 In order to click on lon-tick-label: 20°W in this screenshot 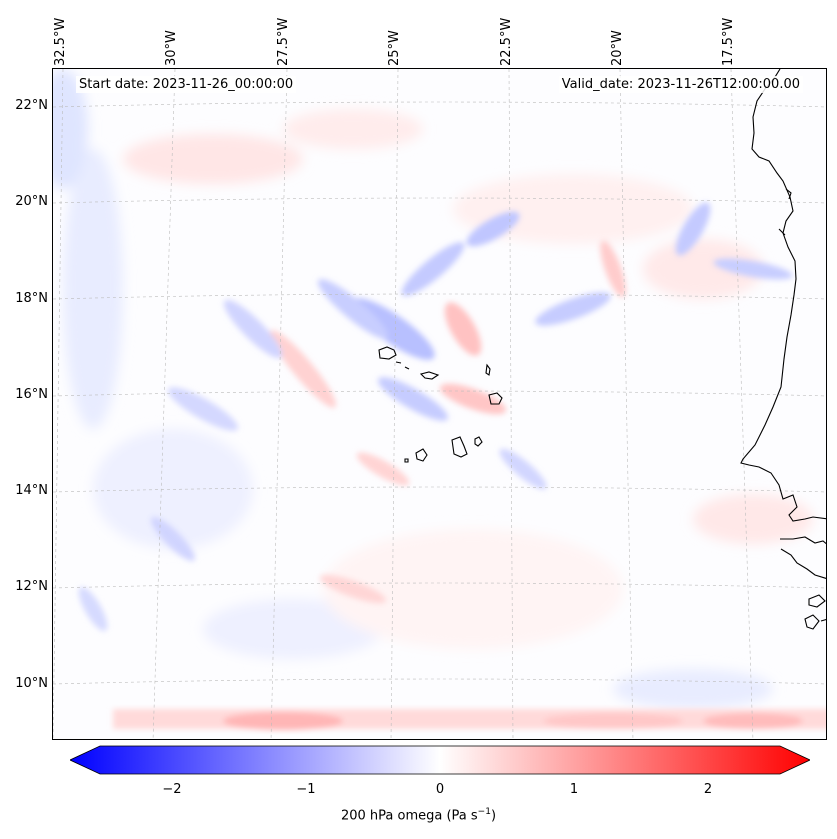, I will do `click(617, 48)`.